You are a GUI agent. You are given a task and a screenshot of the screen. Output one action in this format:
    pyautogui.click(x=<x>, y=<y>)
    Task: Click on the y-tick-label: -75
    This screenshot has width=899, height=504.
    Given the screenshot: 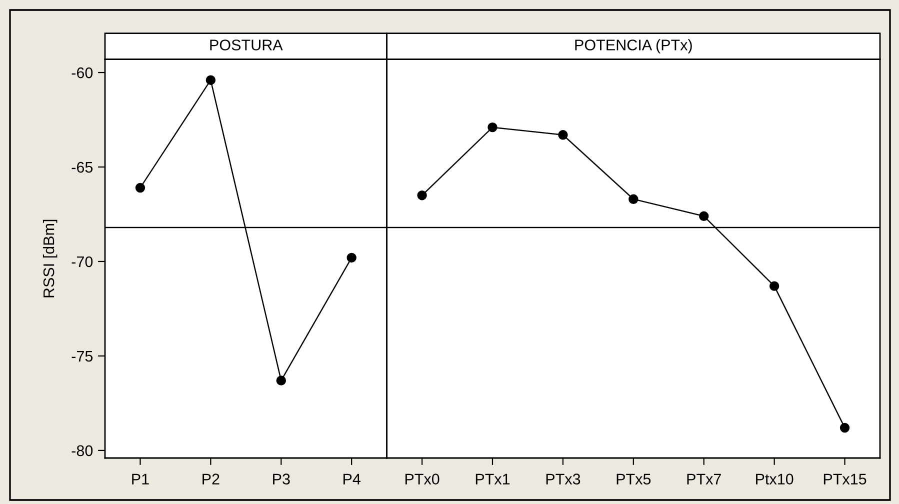 What is the action you would take?
    pyautogui.click(x=82, y=356)
    